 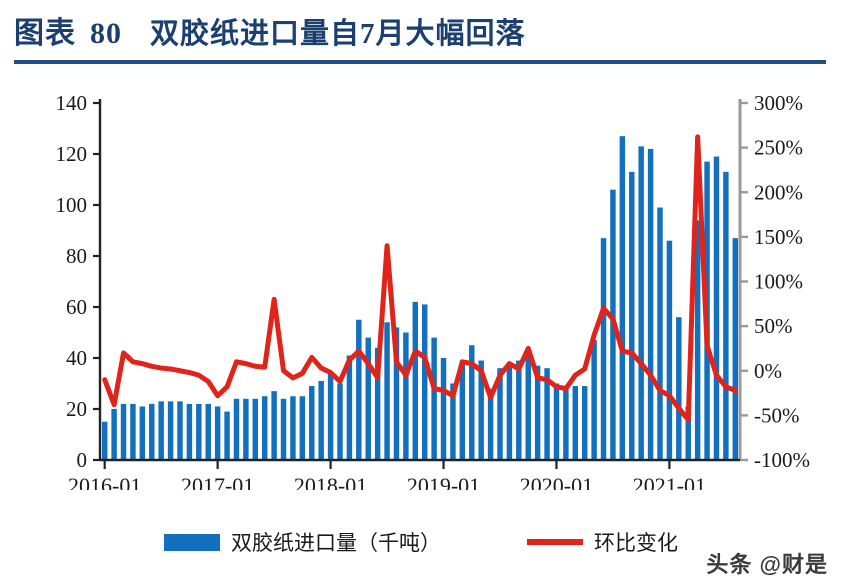 What do you see at coordinates (76, 409) in the screenshot?
I see `y-axis-left-tick-label: 20` at bounding box center [76, 409].